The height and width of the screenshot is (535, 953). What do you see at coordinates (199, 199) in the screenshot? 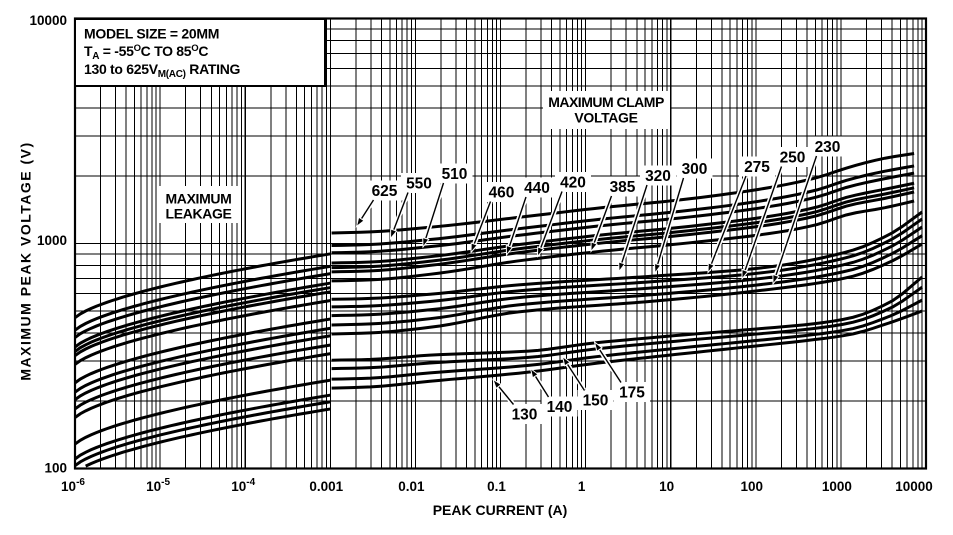
I see `svg-text: MAXIMUM` at bounding box center [199, 199].